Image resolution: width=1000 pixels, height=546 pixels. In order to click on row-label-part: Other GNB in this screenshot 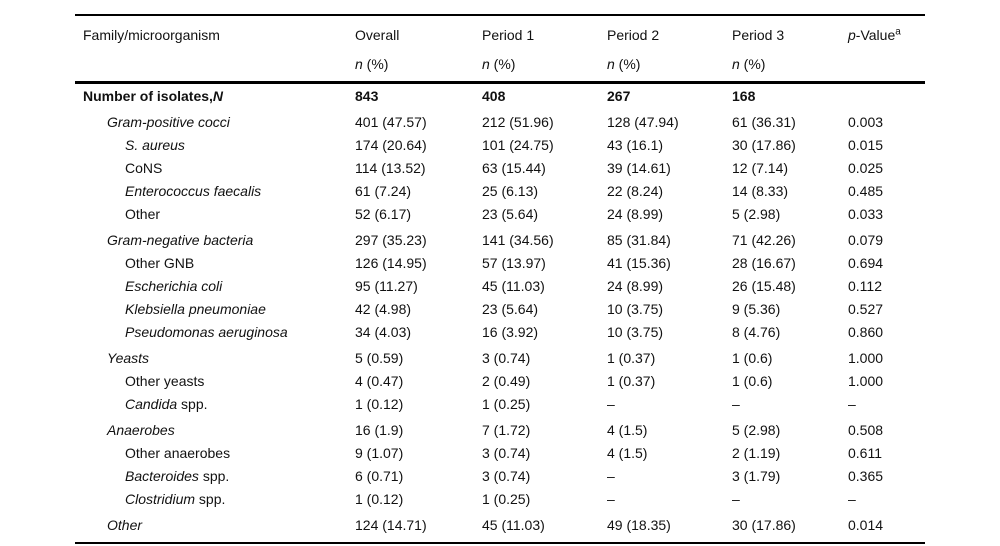, I will do `click(160, 263)`.